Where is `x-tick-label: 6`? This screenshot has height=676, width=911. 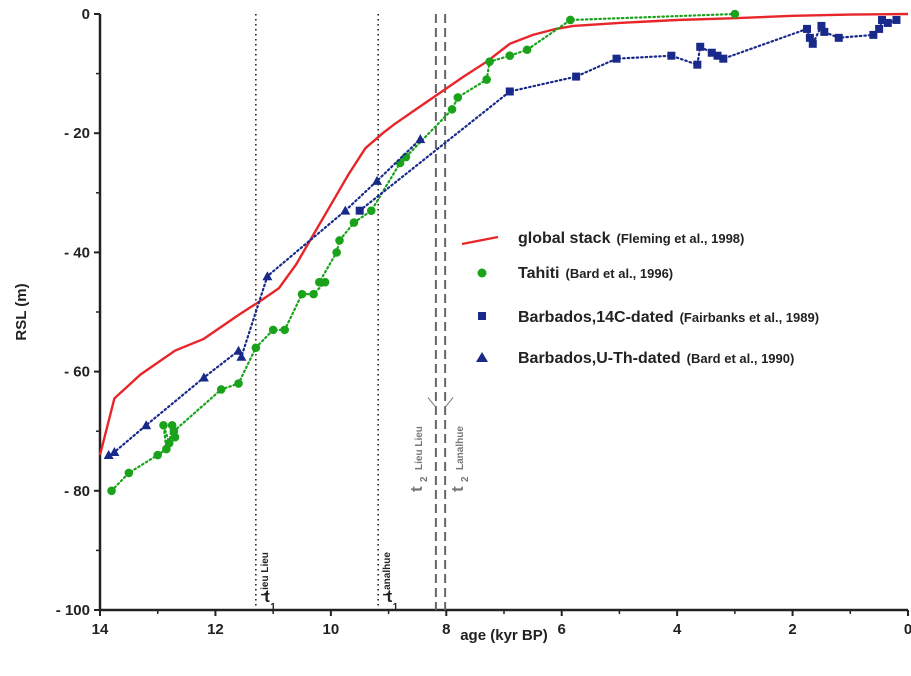
x-tick-label: 6 is located at coordinates (562, 629).